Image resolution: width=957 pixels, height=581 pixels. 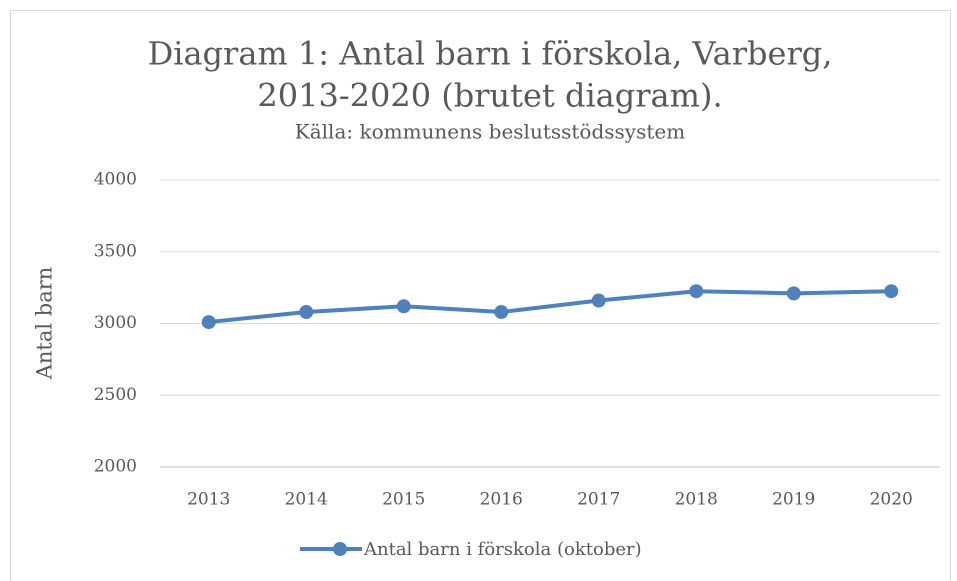 I want to click on x-tick-label: 2018, so click(x=696, y=500).